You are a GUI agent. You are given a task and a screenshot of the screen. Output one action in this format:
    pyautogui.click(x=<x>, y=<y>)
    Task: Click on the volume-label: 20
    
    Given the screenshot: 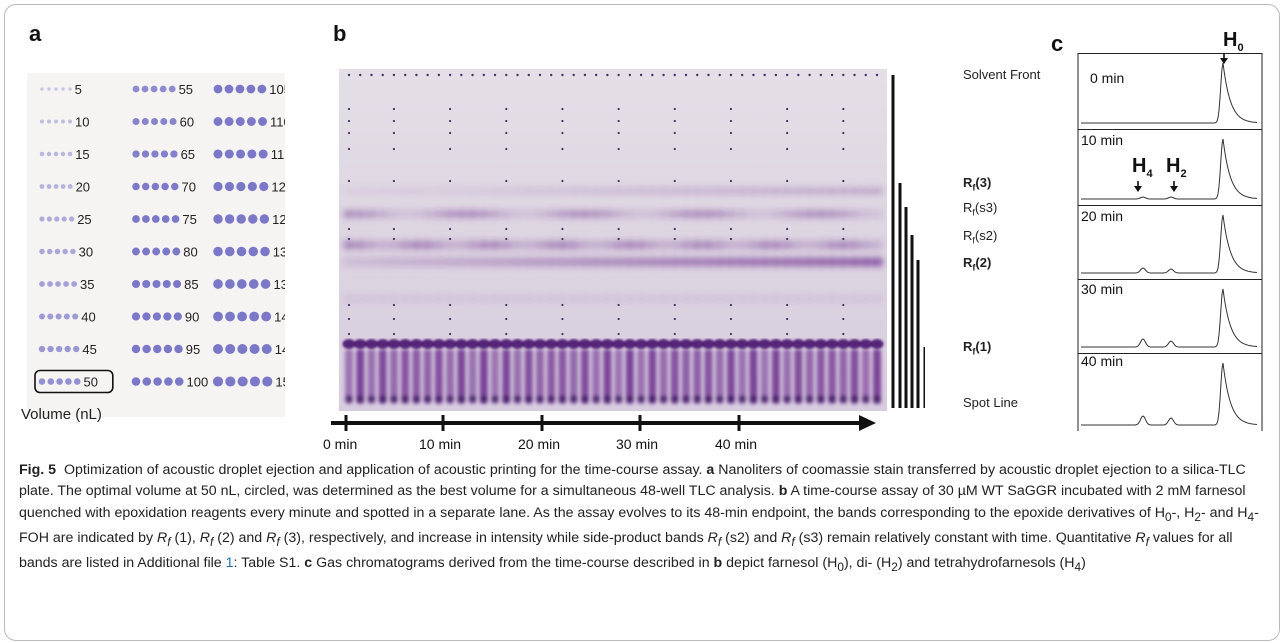 What is the action you would take?
    pyautogui.click(x=83, y=187)
    